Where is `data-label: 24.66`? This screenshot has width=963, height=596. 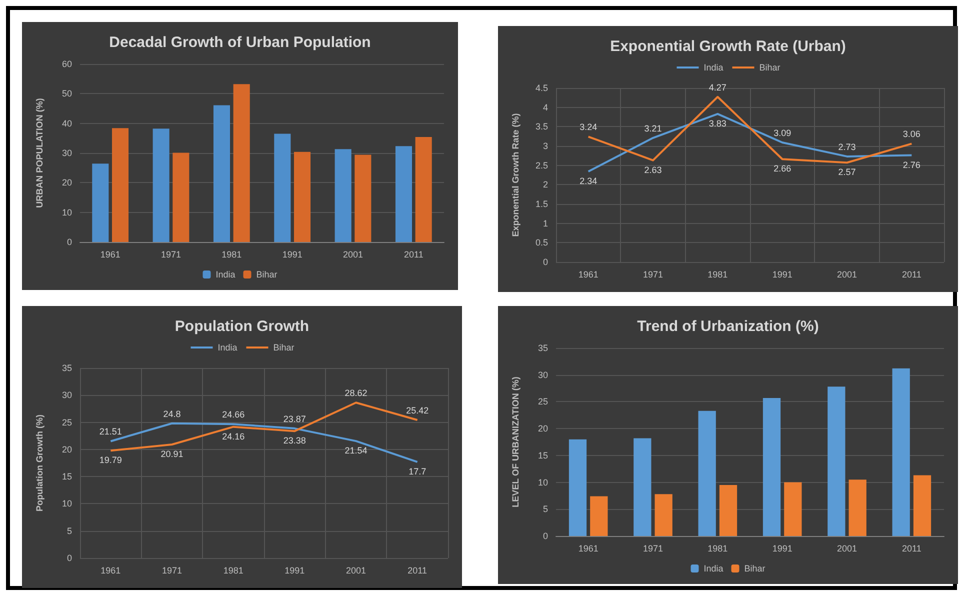
data-label: 24.66 is located at coordinates (233, 415).